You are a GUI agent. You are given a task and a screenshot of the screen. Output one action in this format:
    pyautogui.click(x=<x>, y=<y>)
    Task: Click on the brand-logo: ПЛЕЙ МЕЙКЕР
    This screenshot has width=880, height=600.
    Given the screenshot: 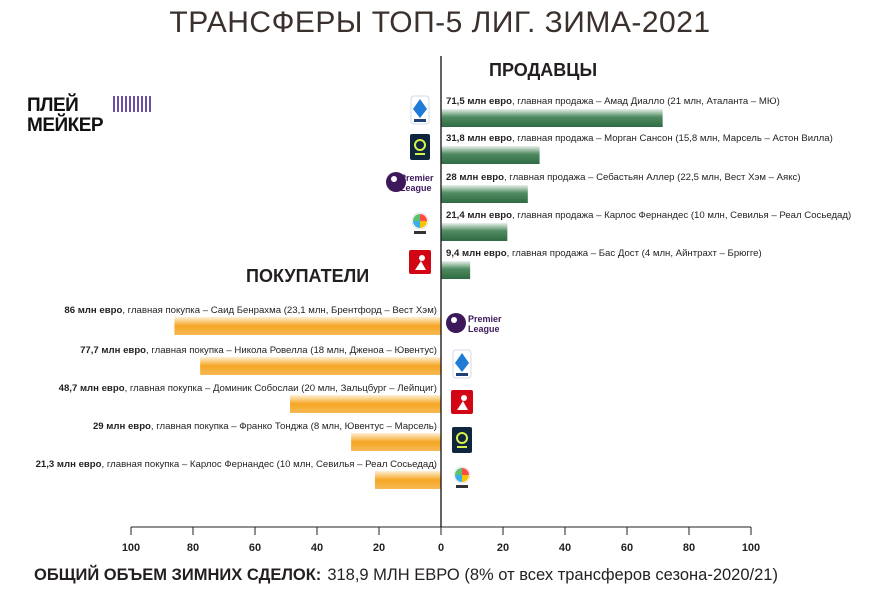 What is the action you would take?
    pyautogui.click(x=90, y=120)
    